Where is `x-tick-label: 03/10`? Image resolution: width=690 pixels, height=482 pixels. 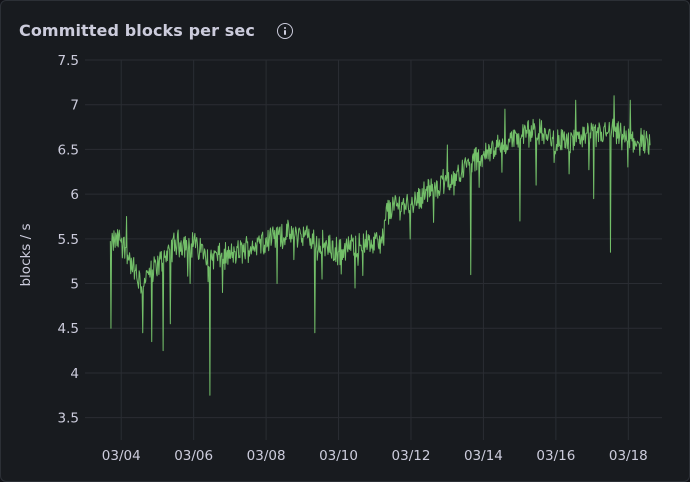 x-tick-label: 03/10 is located at coordinates (338, 456).